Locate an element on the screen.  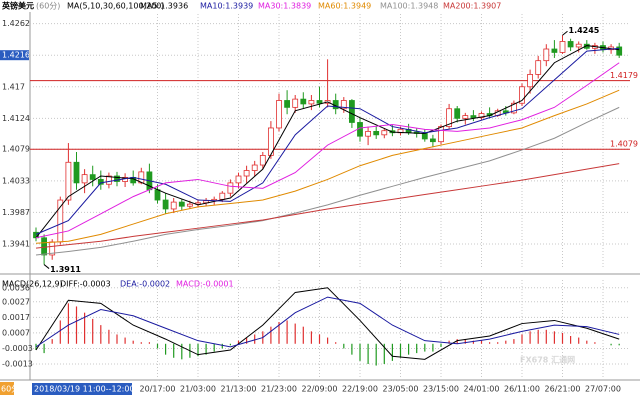
symbol: 英镑美元 is located at coordinates (17, 6).